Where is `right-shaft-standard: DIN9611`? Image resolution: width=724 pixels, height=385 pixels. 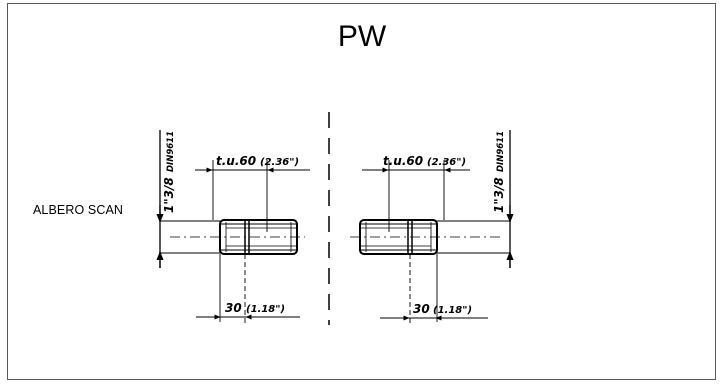
right-shaft-standard: DIN9611 is located at coordinates (501, 151).